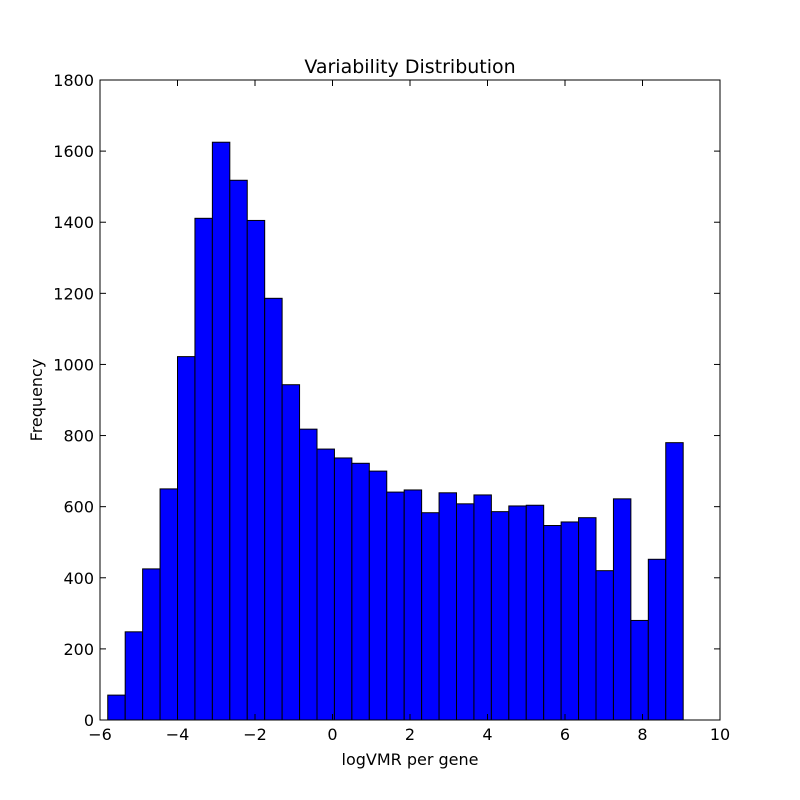  I want to click on x-tick-label: 8, so click(642, 734).